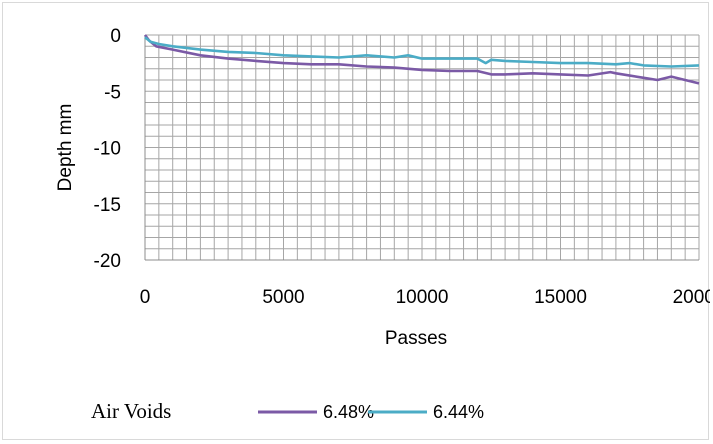 Image resolution: width=713 pixels, height=444 pixels. I want to click on x-tick-label: 20000, so click(691, 297).